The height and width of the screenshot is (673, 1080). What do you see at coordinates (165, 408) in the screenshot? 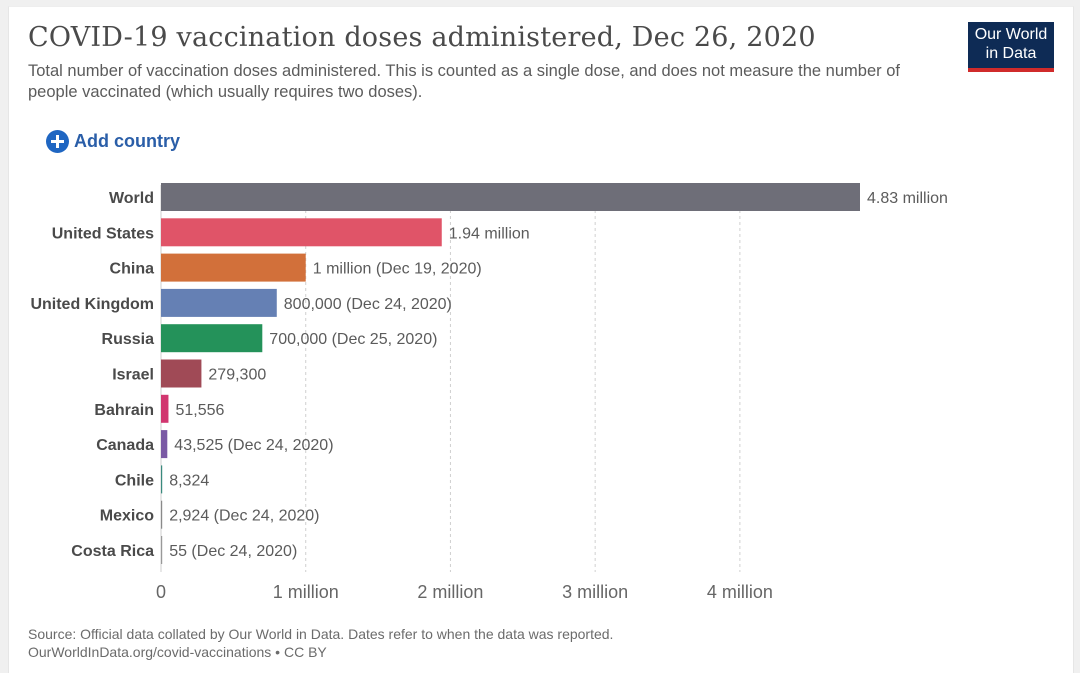
I see `bar-bahrain` at bounding box center [165, 408].